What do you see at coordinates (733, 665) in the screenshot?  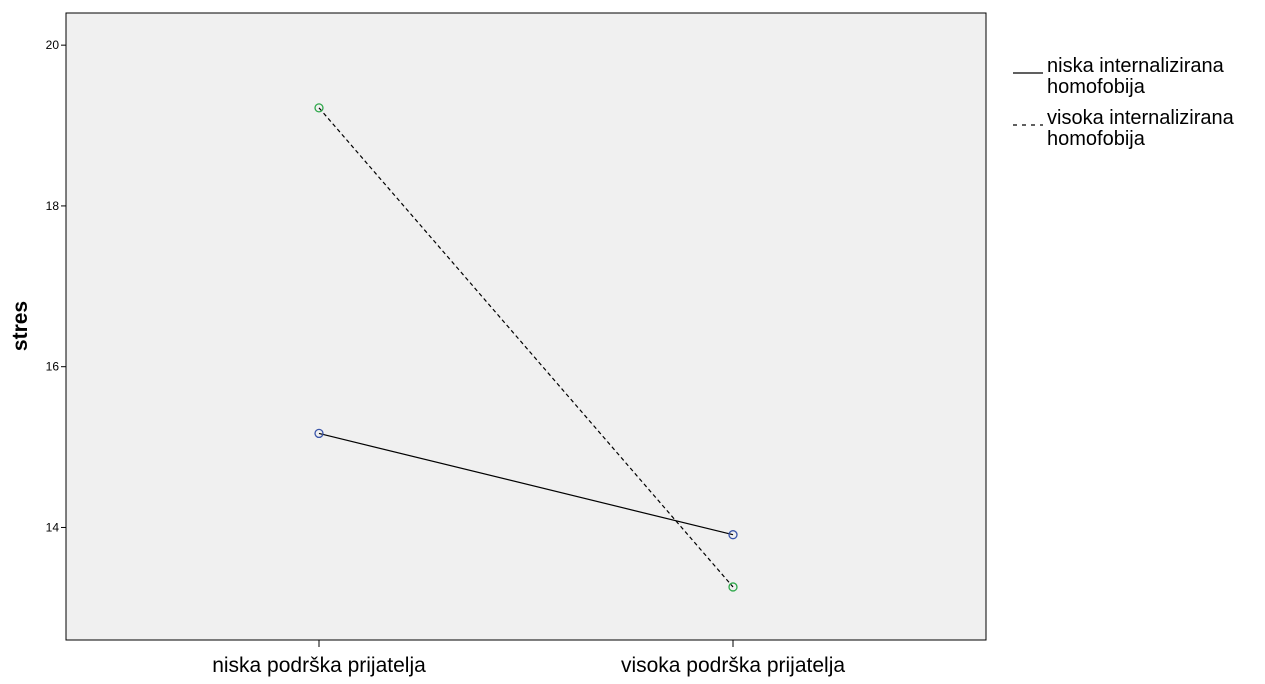 I see `x-category-label: visoka podrška prijatelja` at bounding box center [733, 665].